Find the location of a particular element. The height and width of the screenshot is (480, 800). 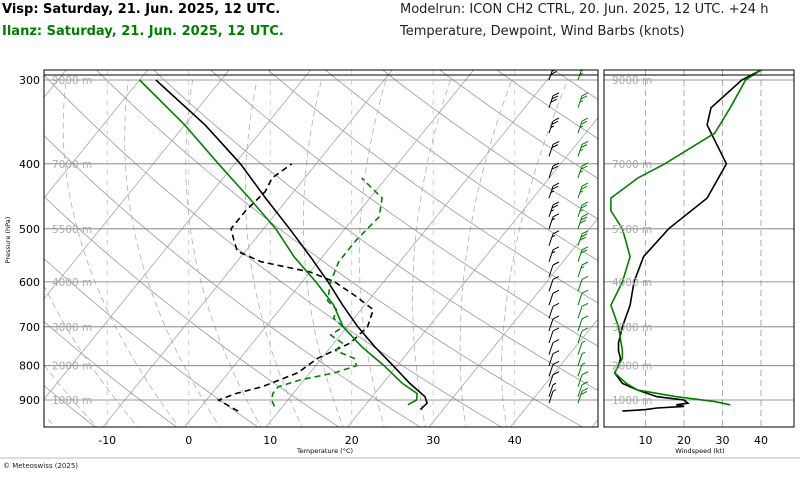

ilanz-windspeed-line is located at coordinates (686, 238).